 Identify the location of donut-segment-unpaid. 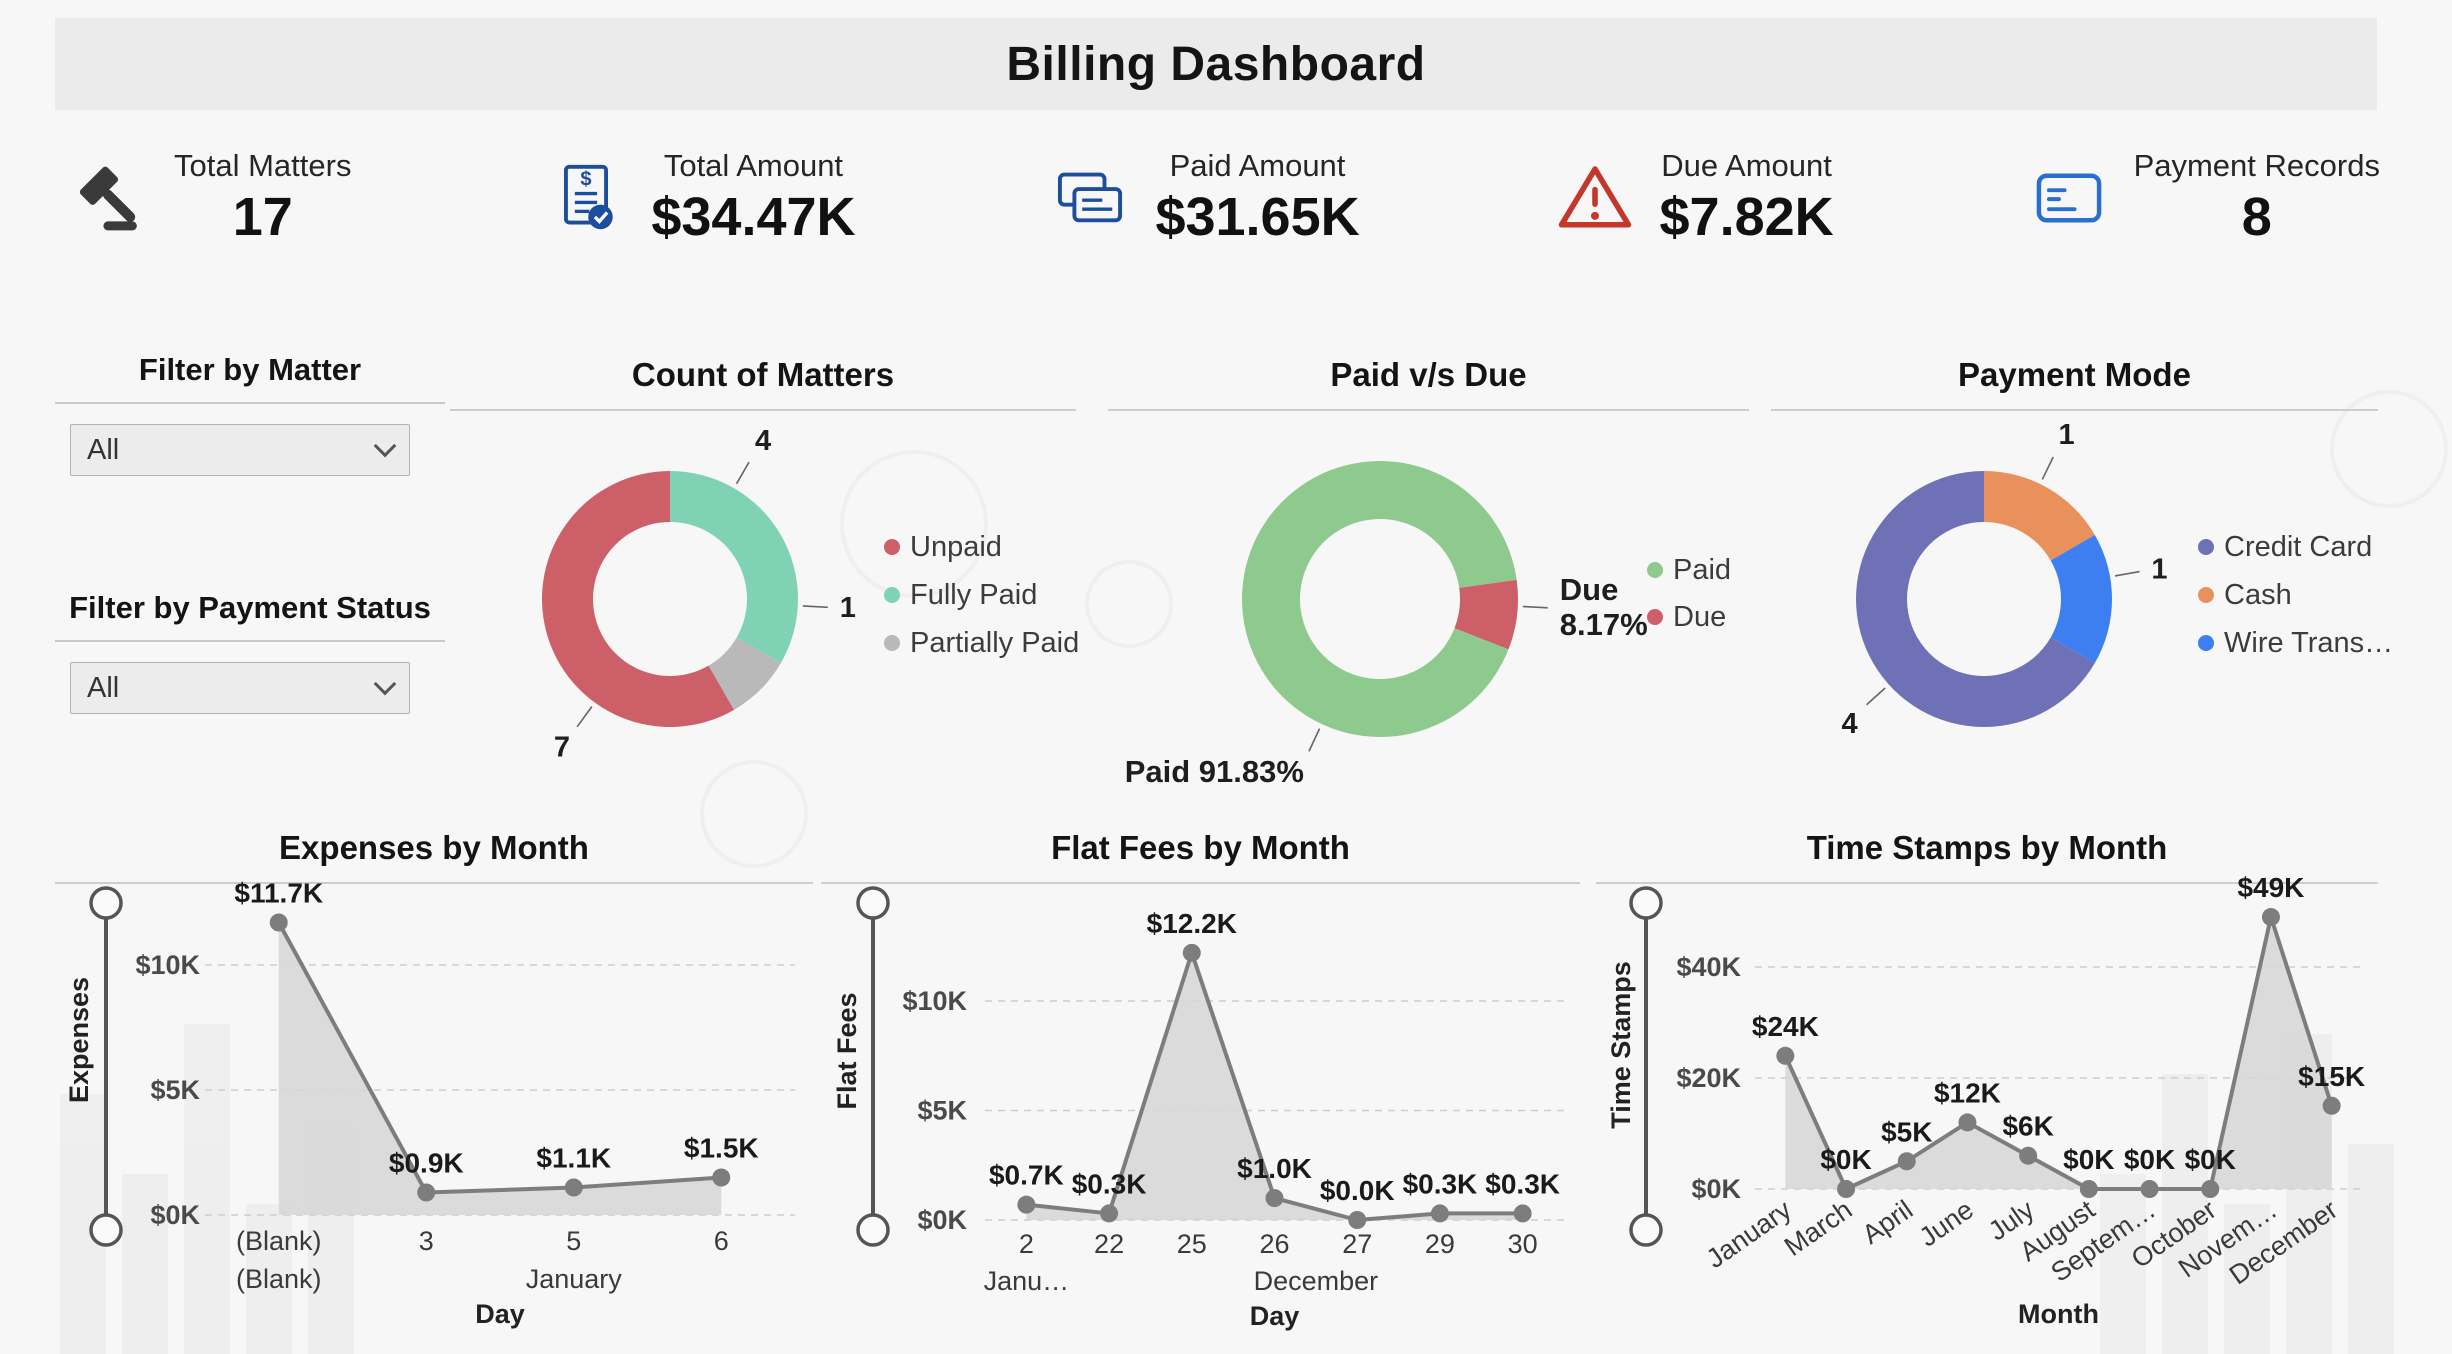
(638, 599).